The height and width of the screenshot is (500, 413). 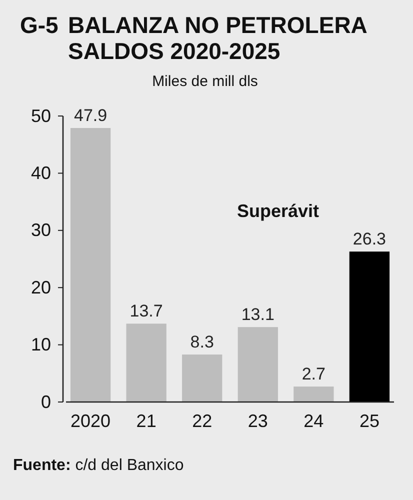 I want to click on source-note: Fuente: c/d del Banxico, so click(x=98, y=465).